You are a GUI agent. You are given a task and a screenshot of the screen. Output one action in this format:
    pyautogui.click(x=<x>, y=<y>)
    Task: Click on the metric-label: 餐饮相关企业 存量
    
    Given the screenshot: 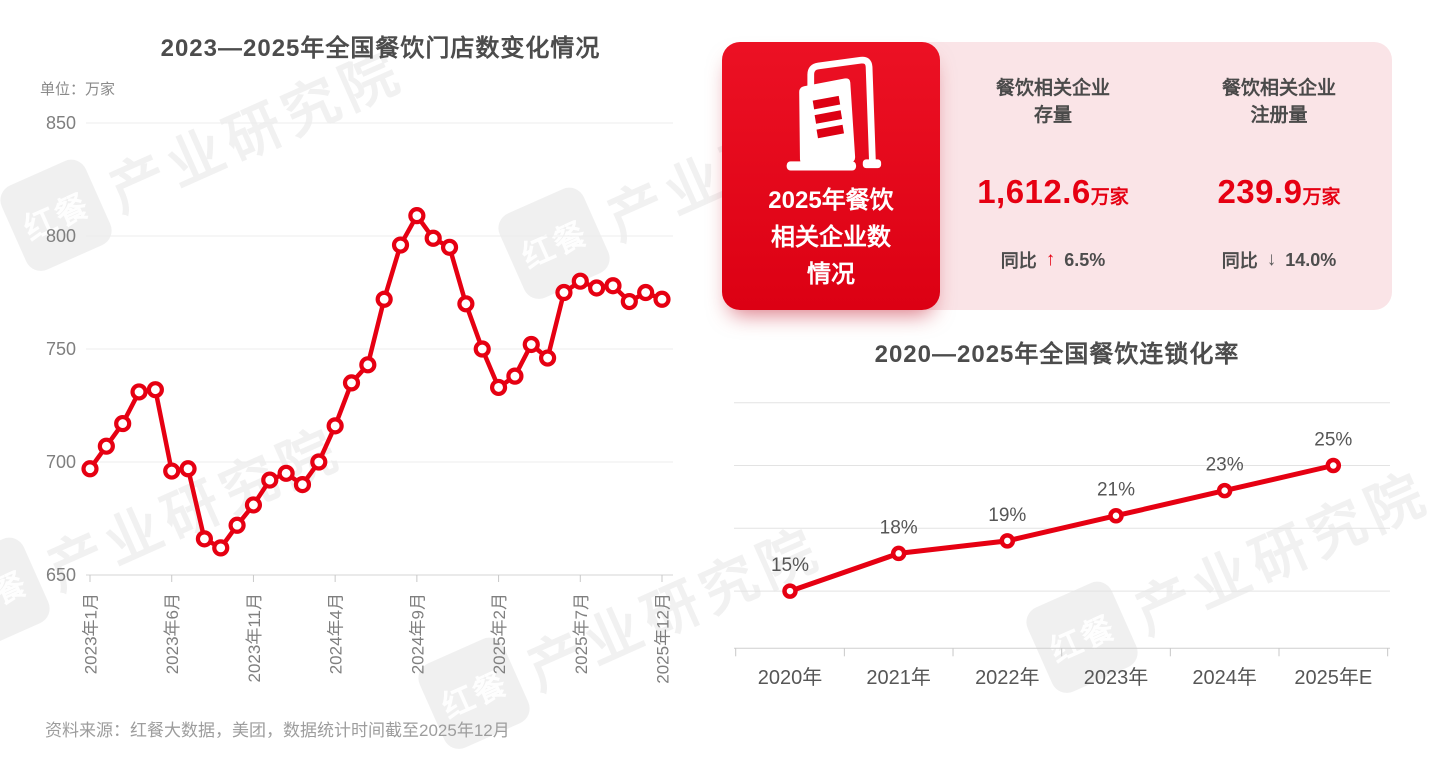 What is the action you would take?
    pyautogui.click(x=1053, y=102)
    